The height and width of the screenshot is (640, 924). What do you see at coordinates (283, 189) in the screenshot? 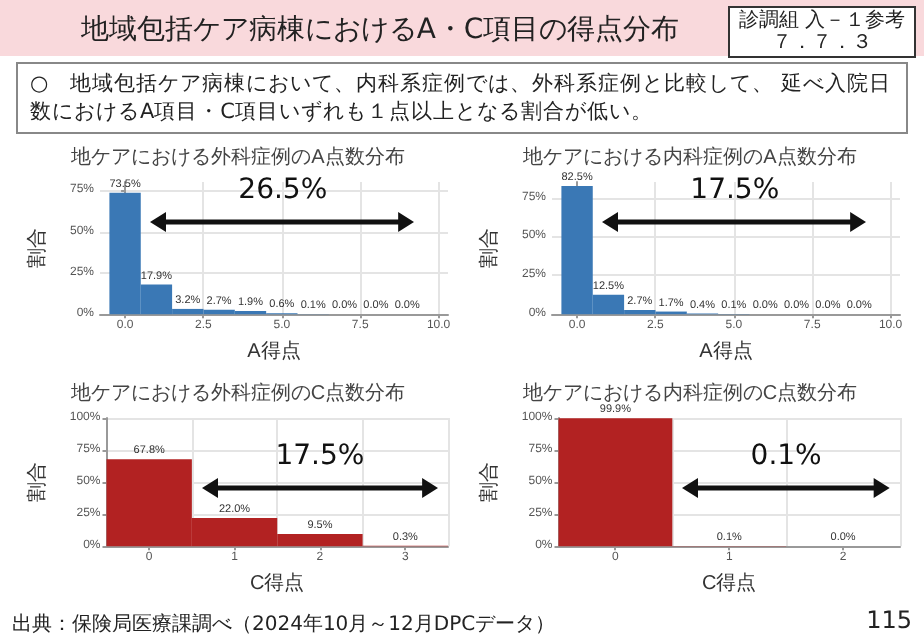
I see `annotation: 26.5%` at bounding box center [283, 189].